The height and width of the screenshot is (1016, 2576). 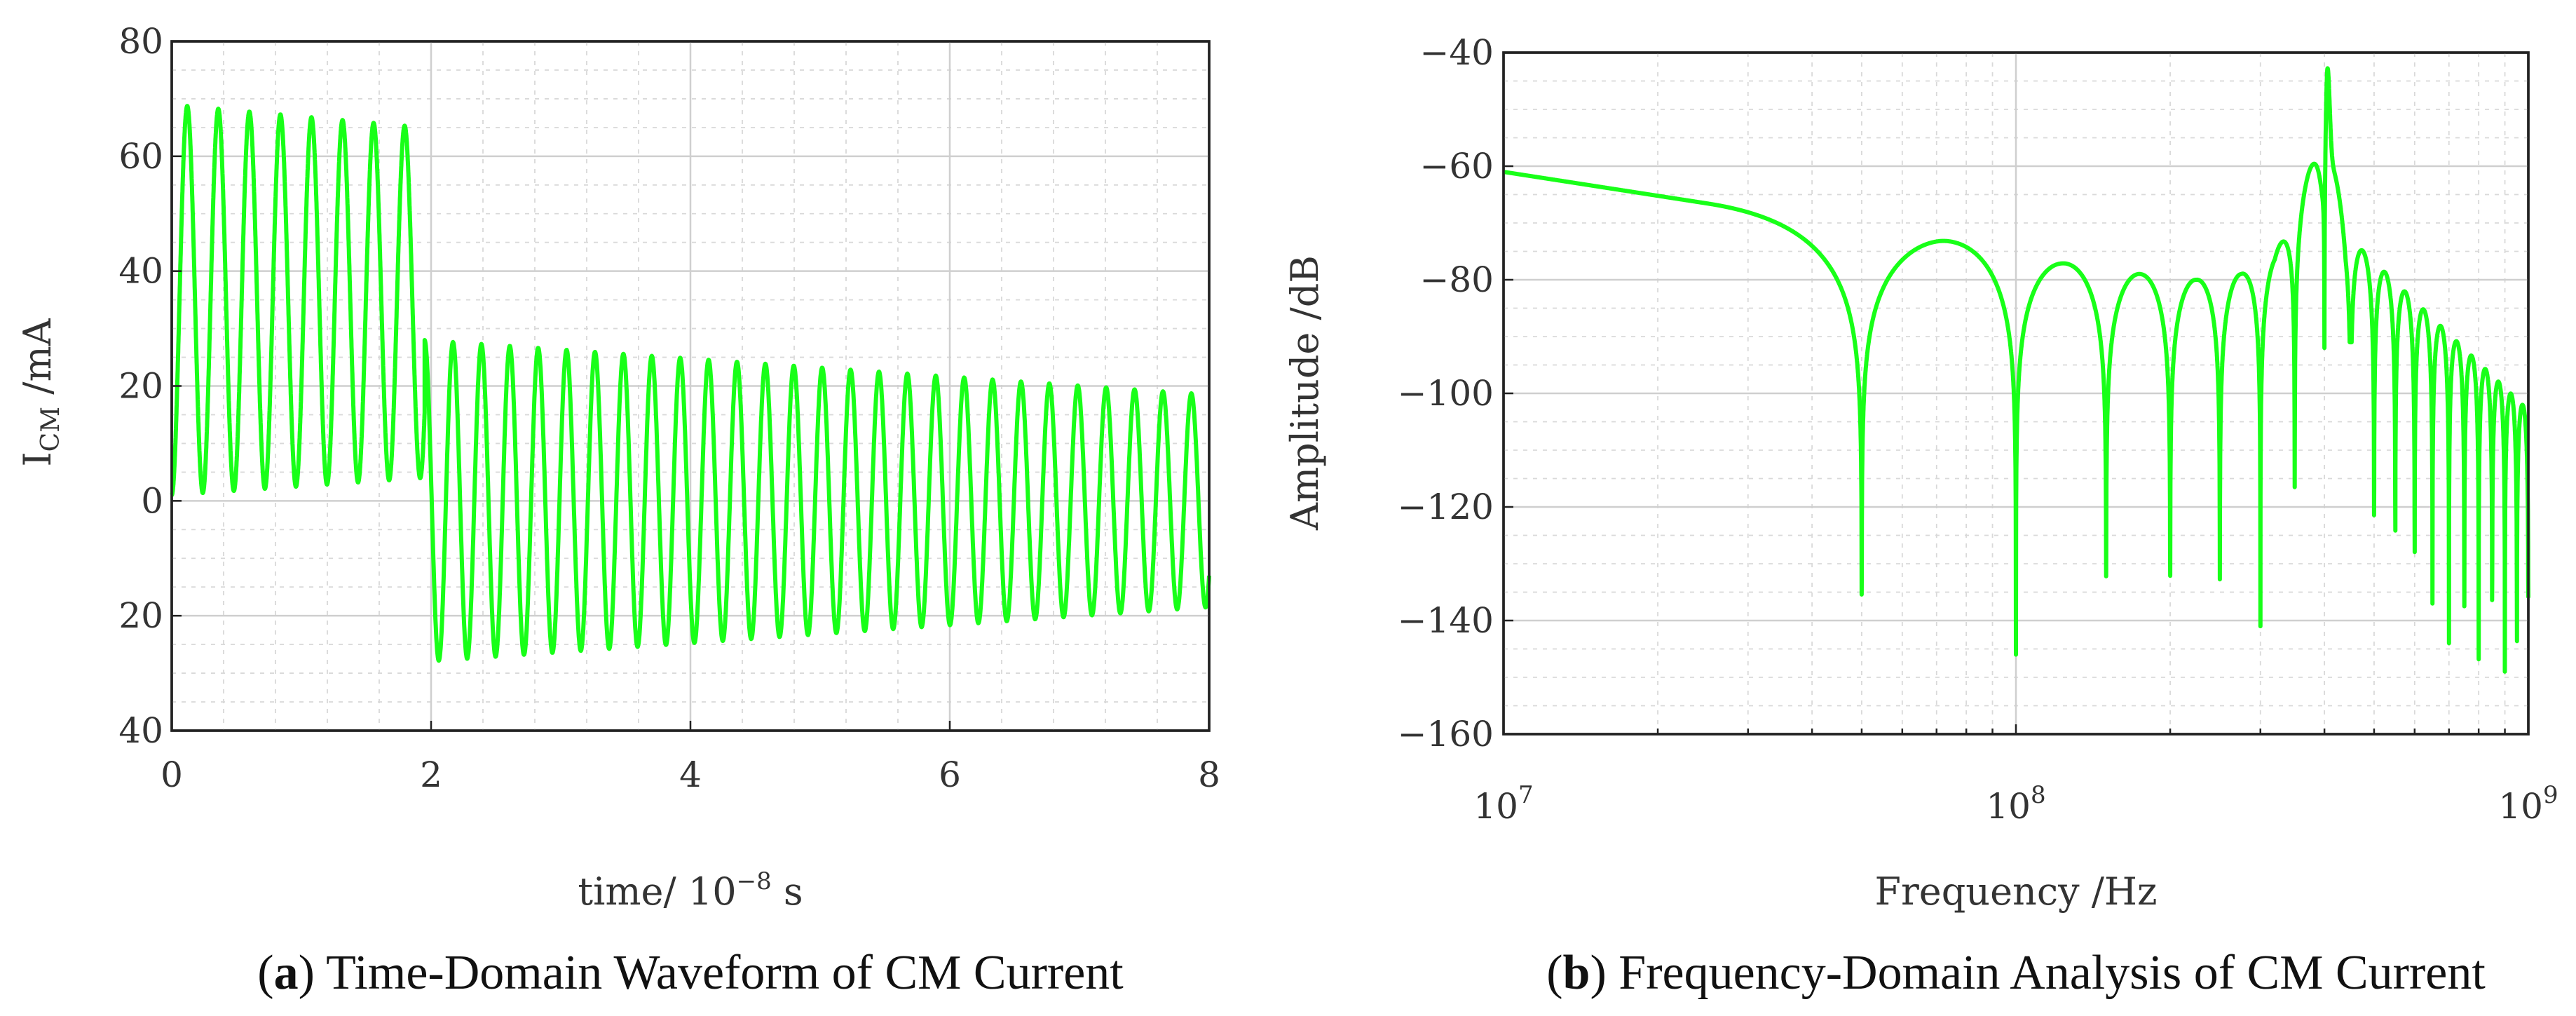 I want to click on panel-b-ytick-label: −120, so click(x=1446, y=507).